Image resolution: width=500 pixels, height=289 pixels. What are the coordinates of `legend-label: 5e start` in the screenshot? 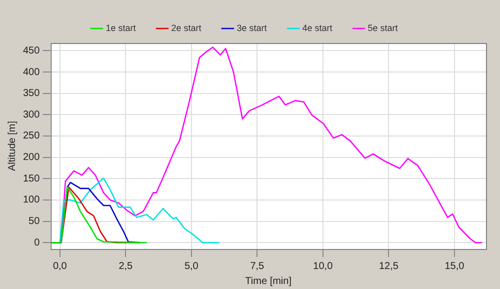 It's located at (383, 27).